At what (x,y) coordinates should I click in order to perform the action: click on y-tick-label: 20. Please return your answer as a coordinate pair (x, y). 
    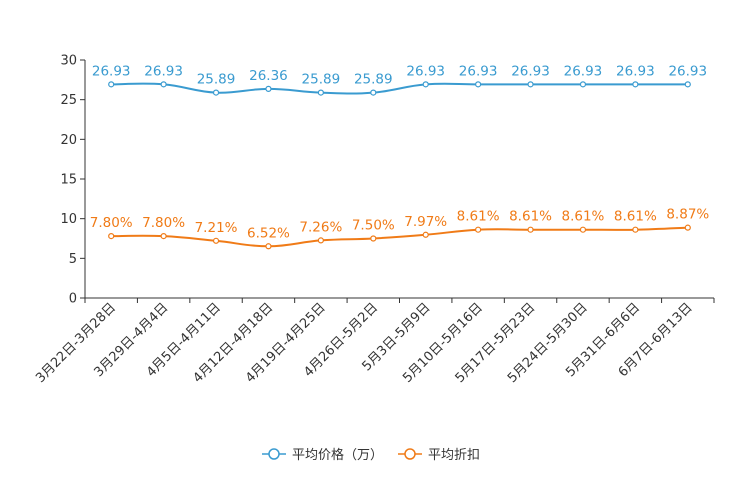
    Looking at the image, I should click on (68, 140).